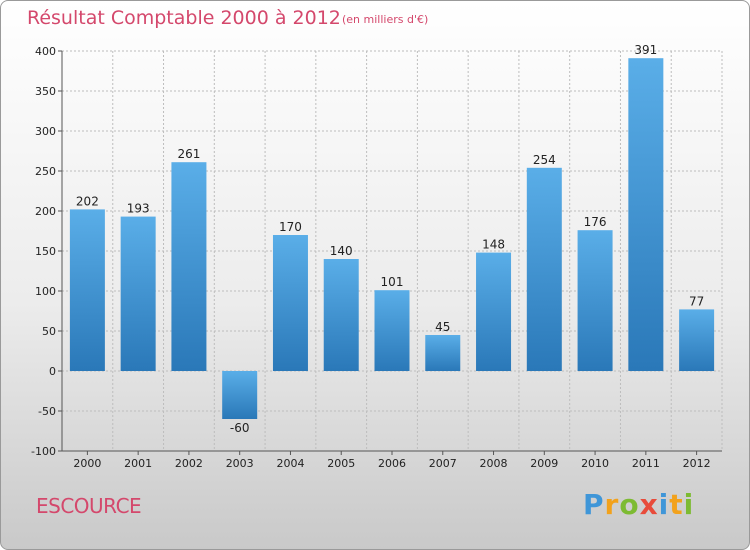 The width and height of the screenshot is (750, 550). I want to click on bar-2012, so click(697, 340).